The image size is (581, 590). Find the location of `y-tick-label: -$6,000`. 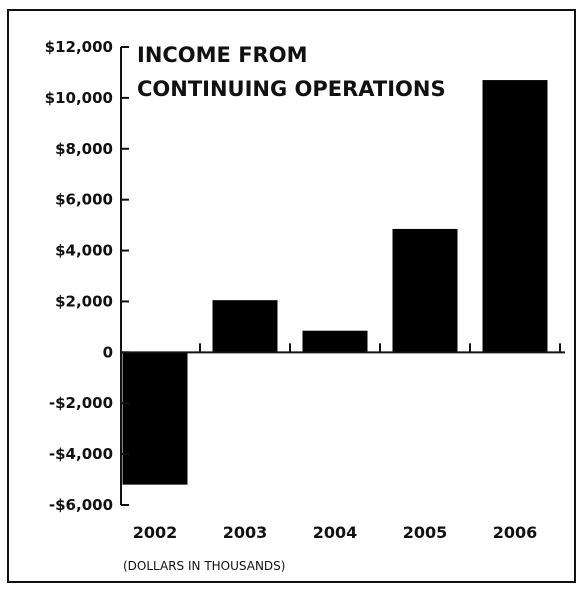

y-tick-label: -$6,000 is located at coordinates (81, 505).